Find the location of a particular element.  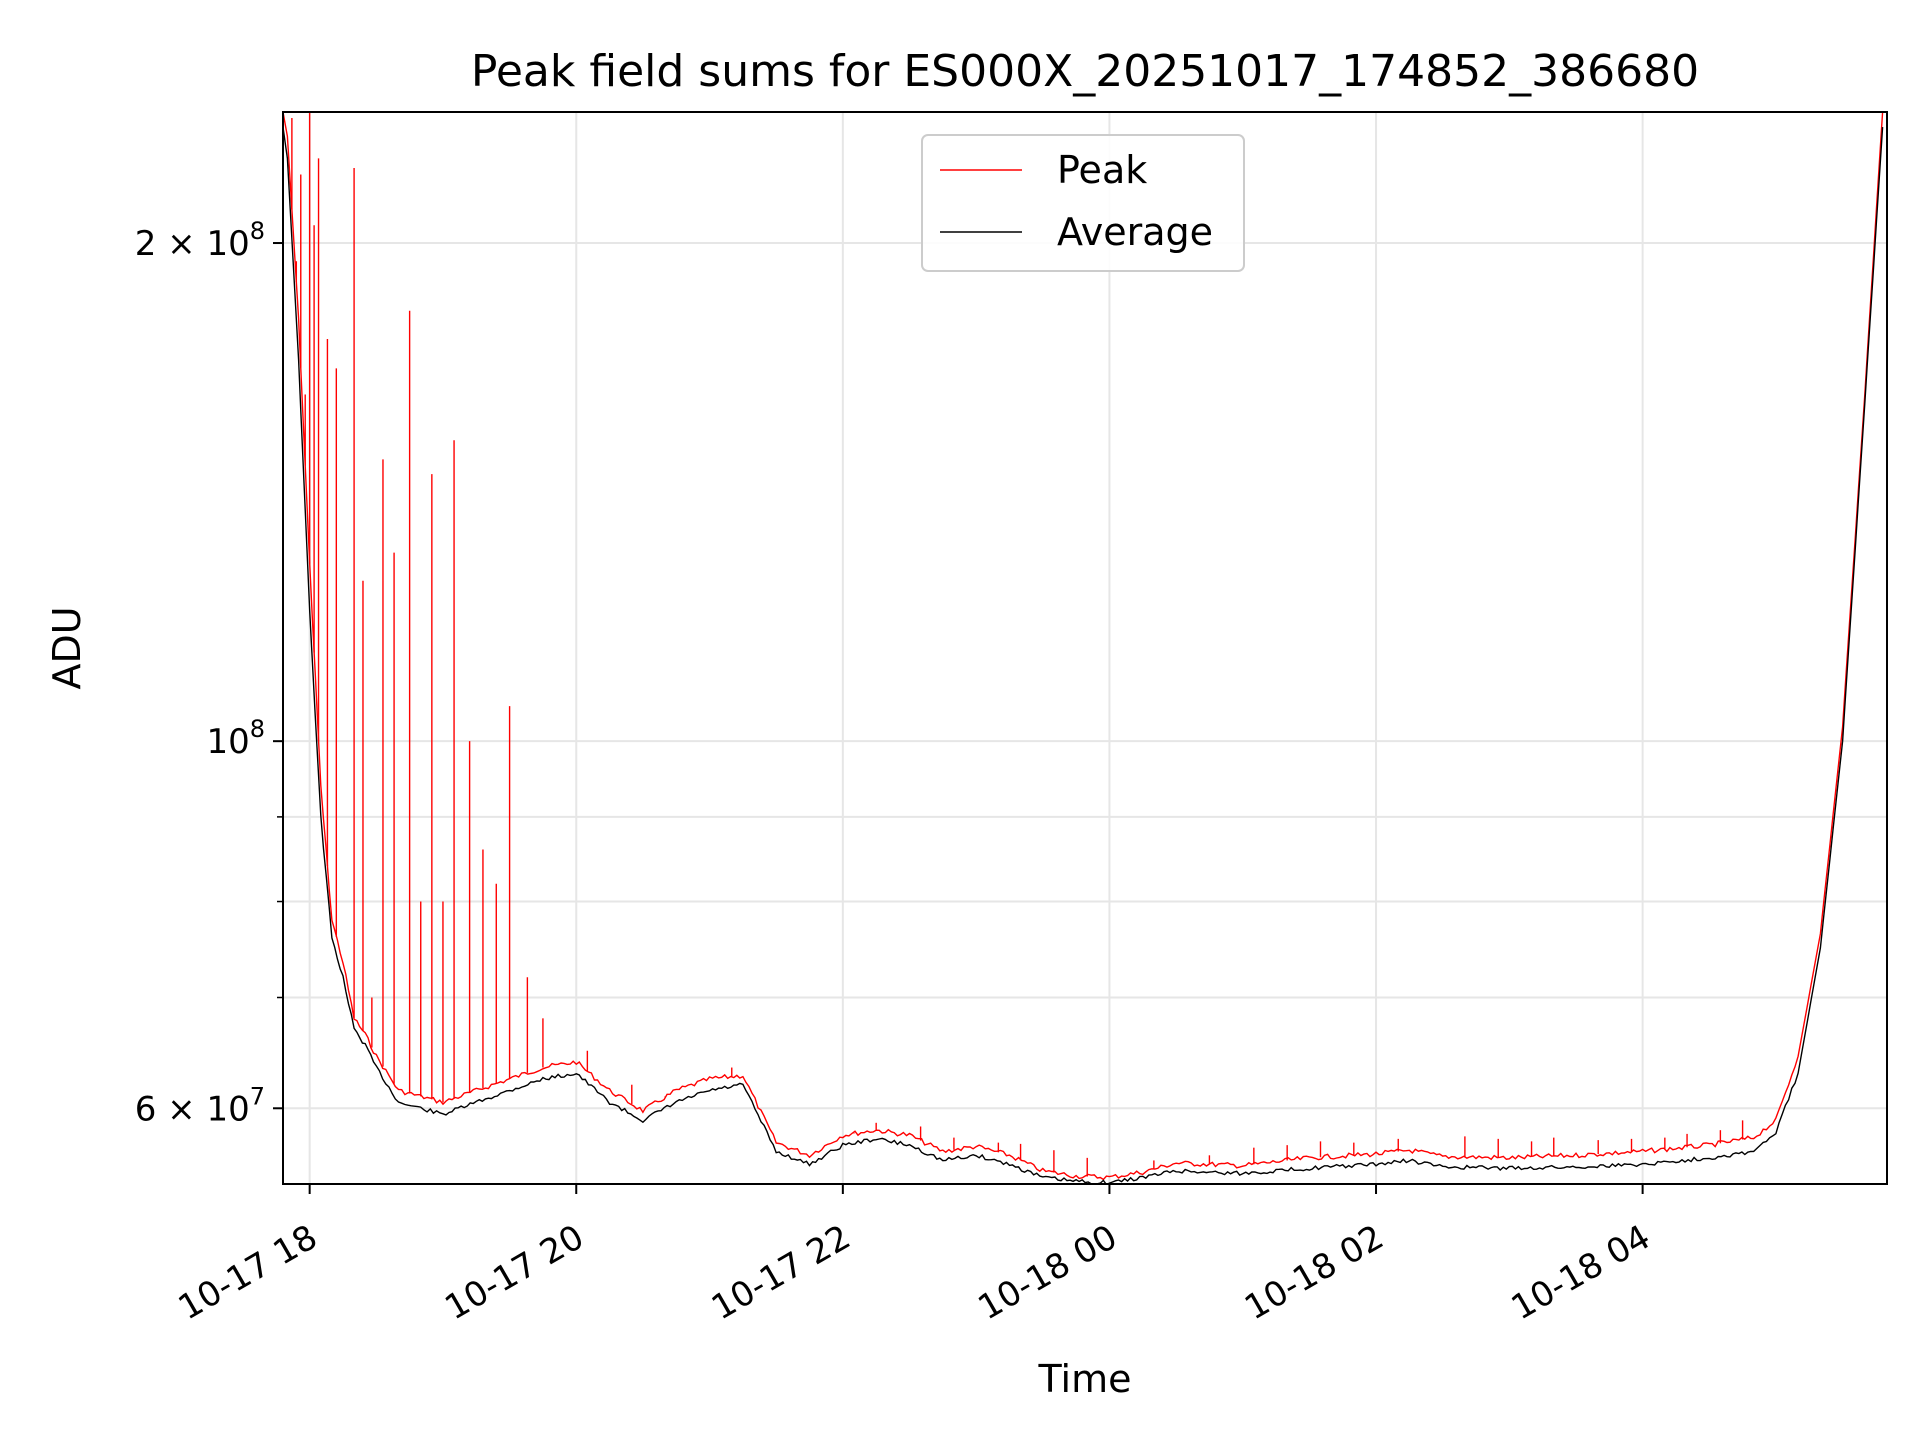

y-axis-title: ADU is located at coordinates (67, 647).